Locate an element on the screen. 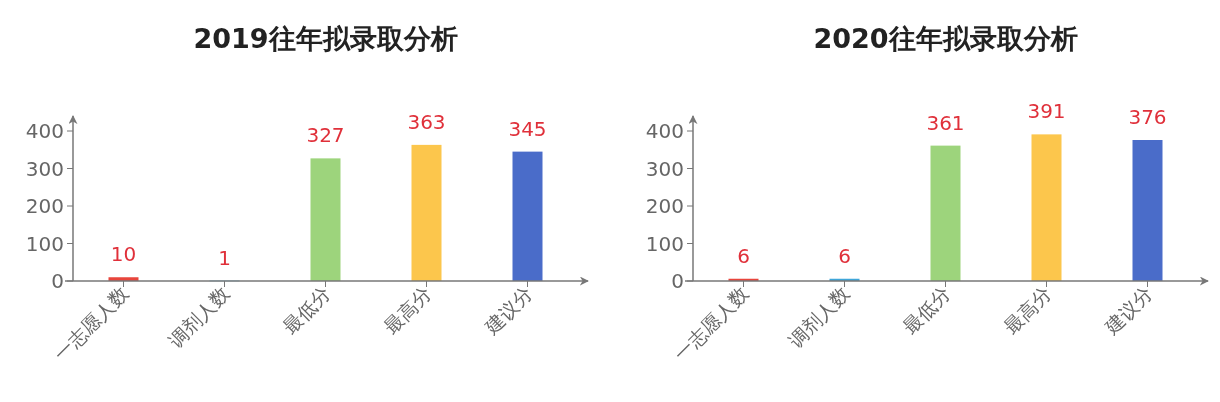  data-label: 376 is located at coordinates (1147, 117).